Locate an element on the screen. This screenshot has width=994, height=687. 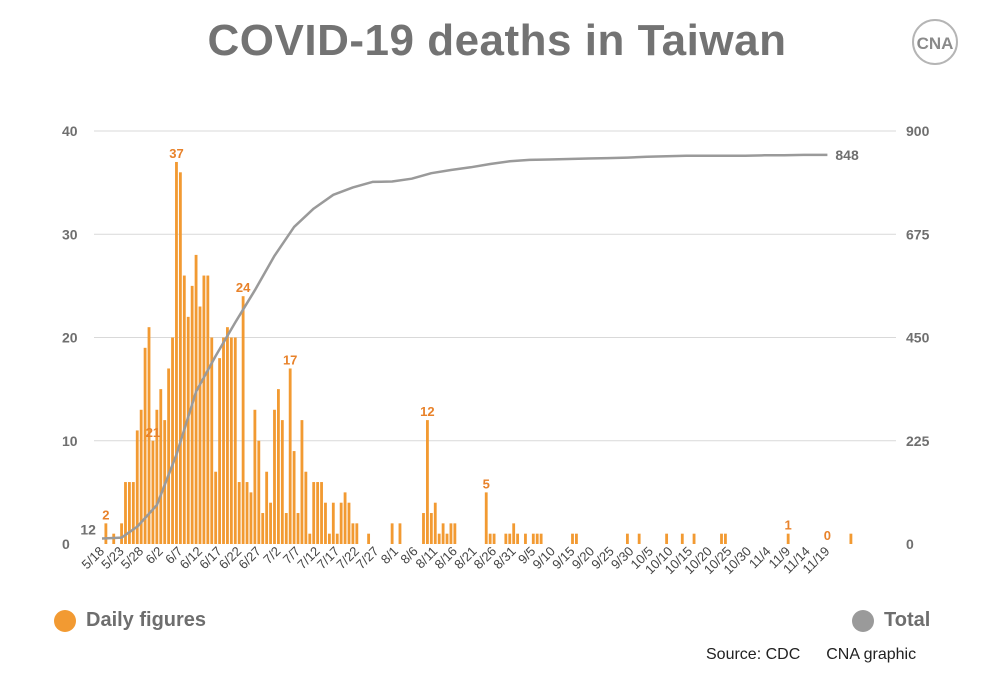
legend-daily: Daily figures is located at coordinates (130, 620).